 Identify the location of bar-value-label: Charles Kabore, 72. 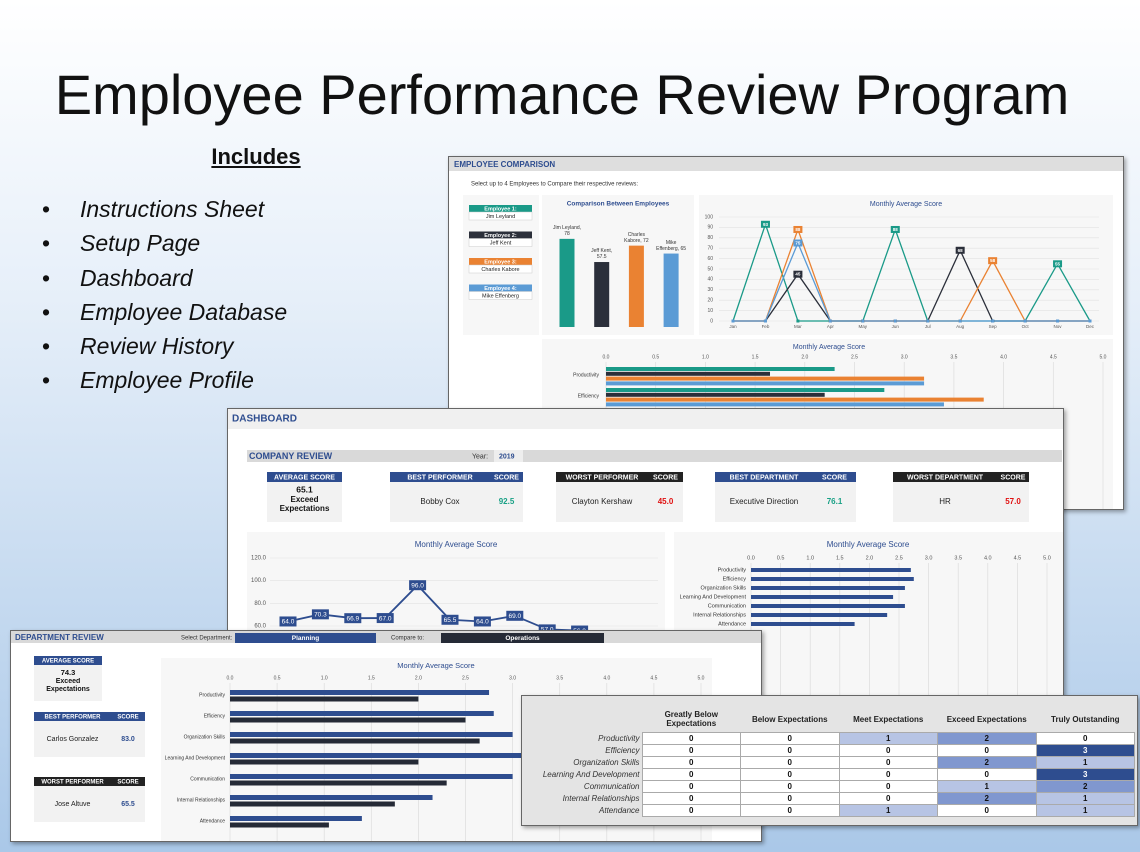
(636, 237).